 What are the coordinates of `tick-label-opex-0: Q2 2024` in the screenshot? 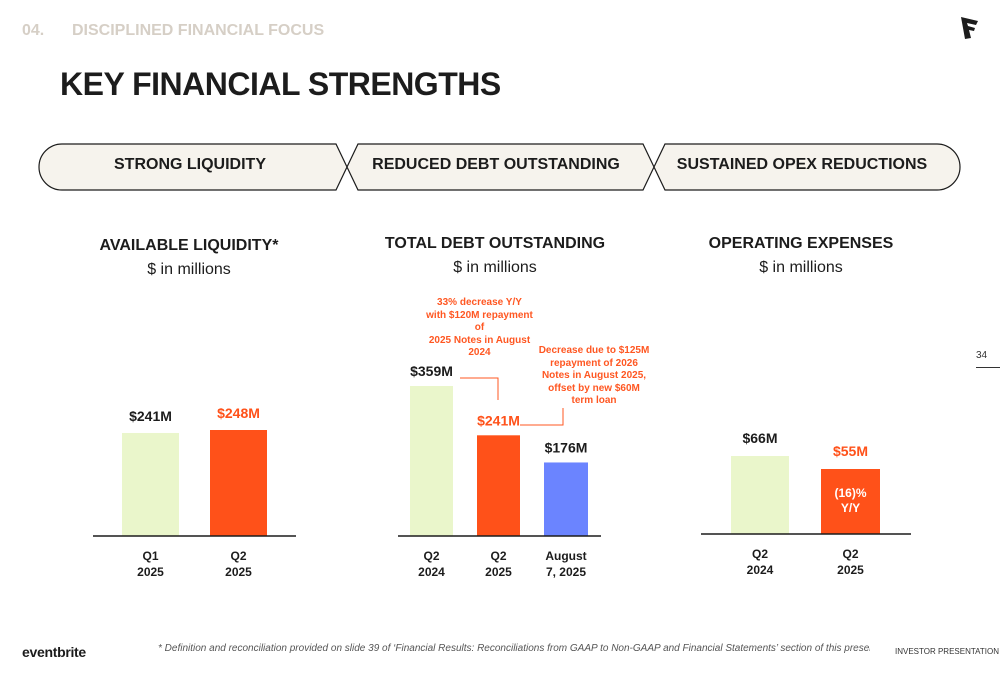 It's located at (760, 562).